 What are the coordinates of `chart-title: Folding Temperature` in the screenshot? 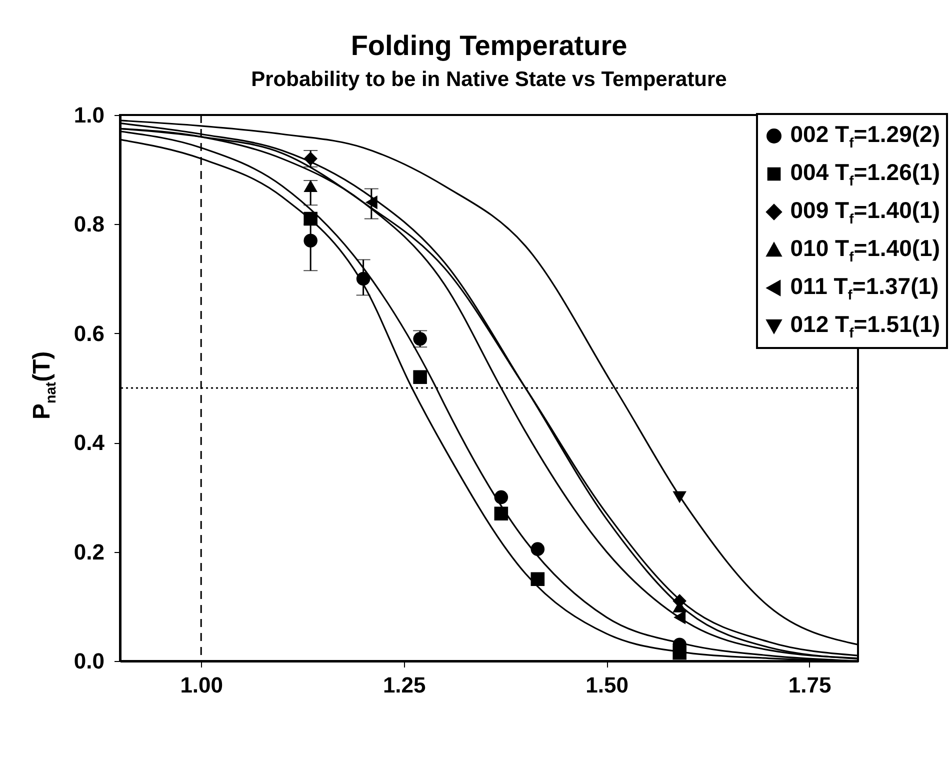 It's located at (489, 45).